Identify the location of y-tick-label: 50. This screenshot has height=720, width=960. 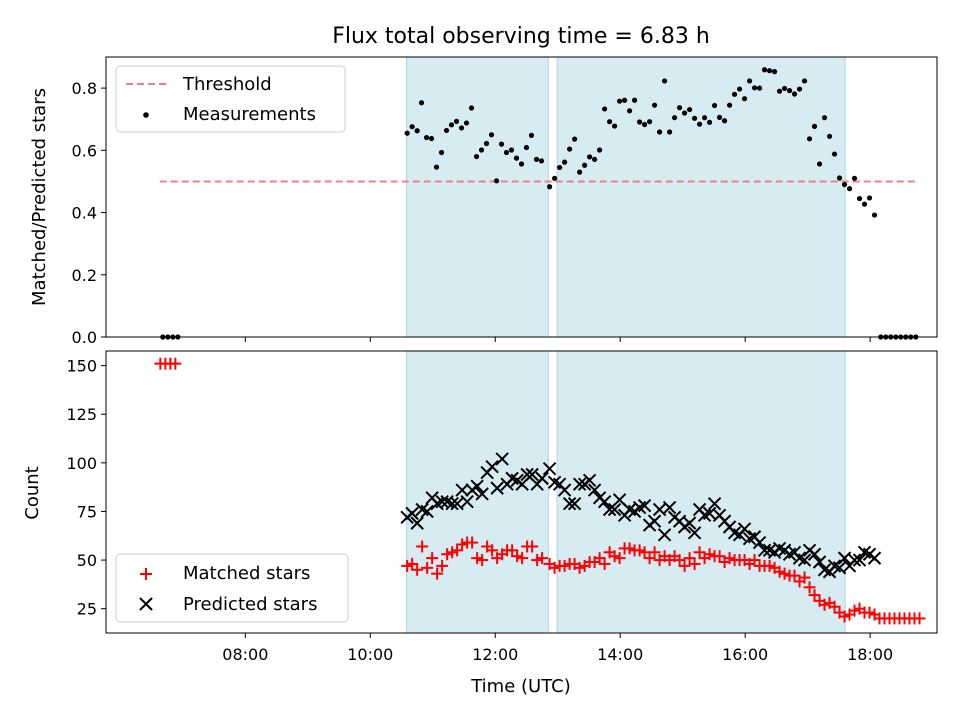
(87, 560).